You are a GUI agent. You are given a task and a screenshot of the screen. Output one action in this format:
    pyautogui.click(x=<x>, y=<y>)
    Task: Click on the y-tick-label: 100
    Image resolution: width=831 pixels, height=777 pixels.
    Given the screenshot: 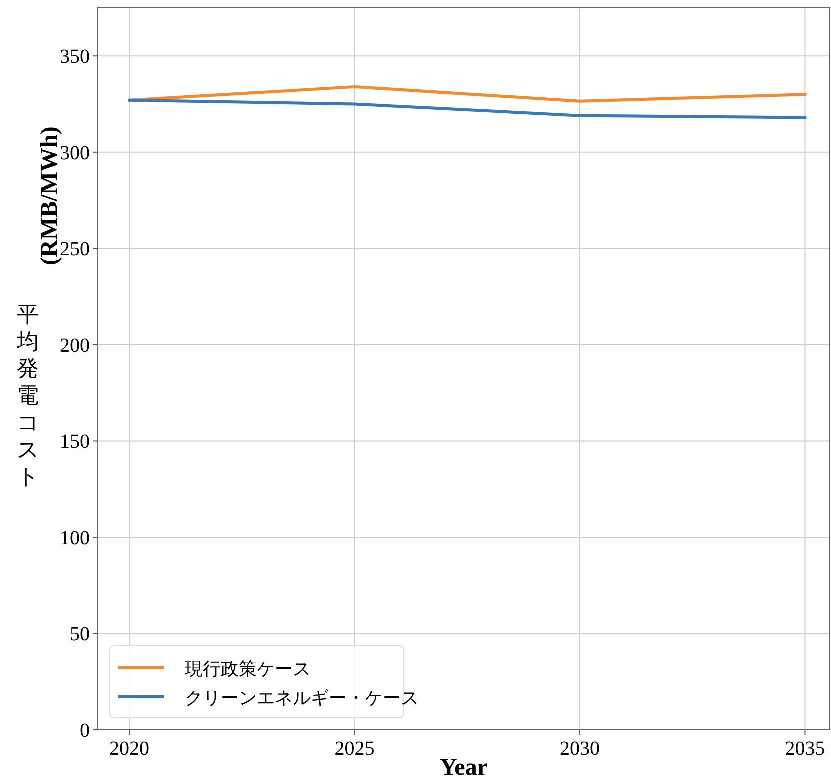 What is the action you would take?
    pyautogui.click(x=75, y=538)
    